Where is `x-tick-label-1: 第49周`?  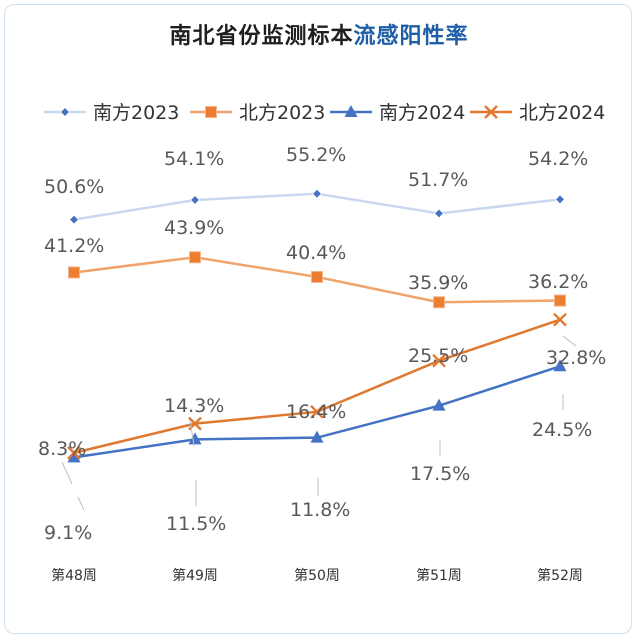
x-tick-label-1: 第49周 is located at coordinates (195, 575).